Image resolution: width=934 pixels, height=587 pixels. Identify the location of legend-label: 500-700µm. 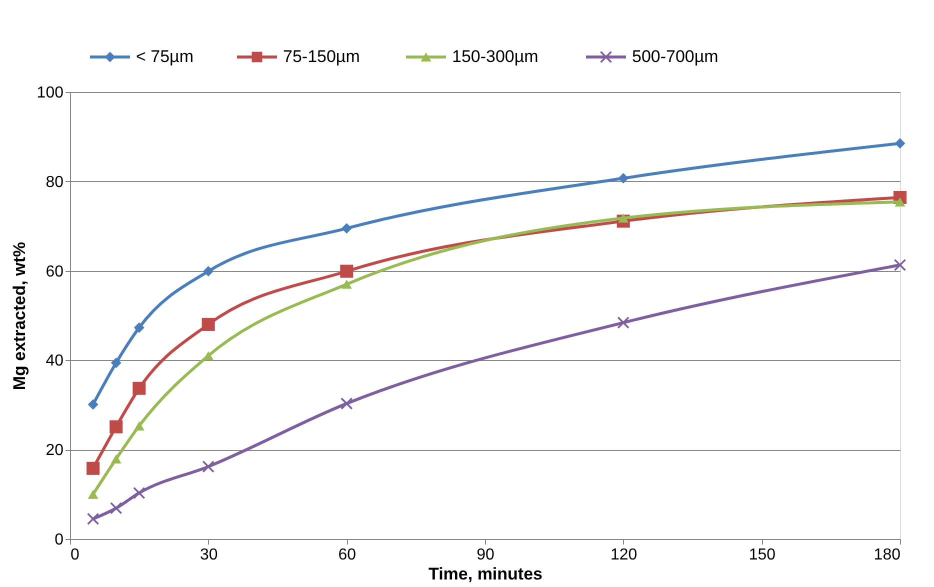
(675, 56).